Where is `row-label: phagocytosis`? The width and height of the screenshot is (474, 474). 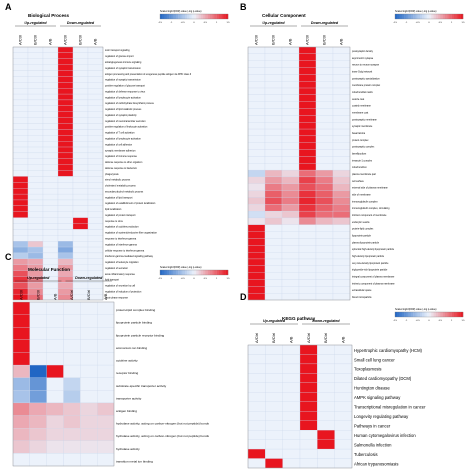 row-label: phagocytosis is located at coordinates (112, 174).